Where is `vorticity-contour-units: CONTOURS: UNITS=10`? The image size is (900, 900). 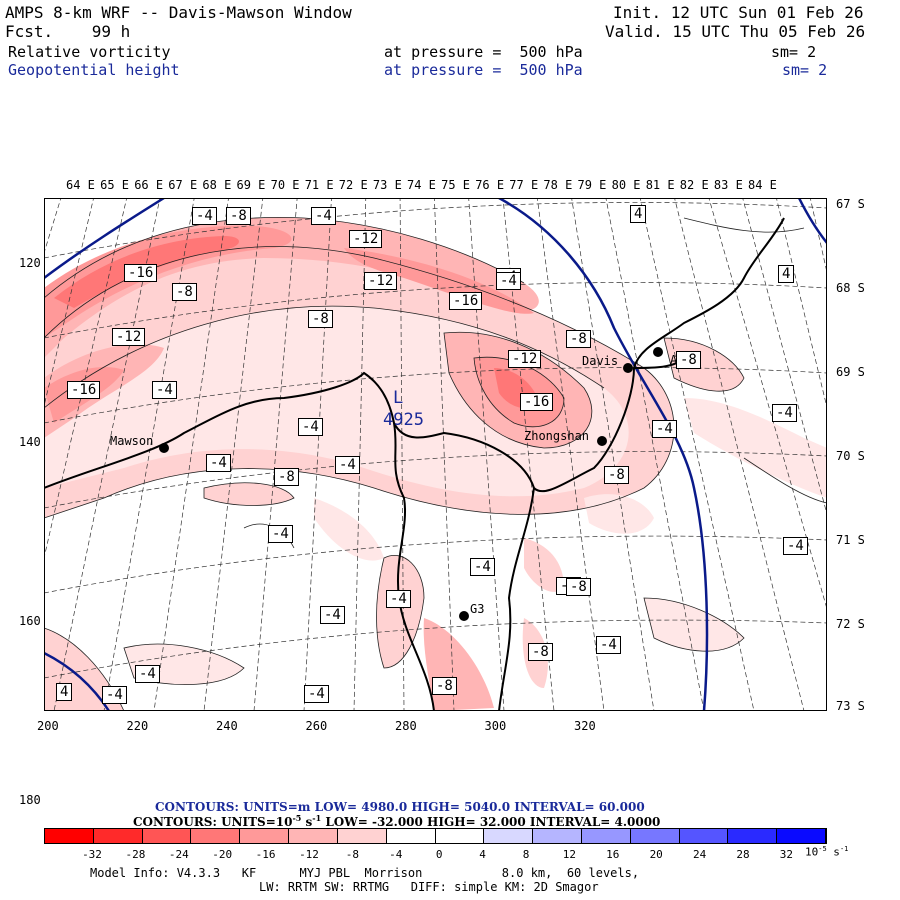
vorticity-contour-units: CONTOURS: UNITS=10 is located at coordinates (213, 822).